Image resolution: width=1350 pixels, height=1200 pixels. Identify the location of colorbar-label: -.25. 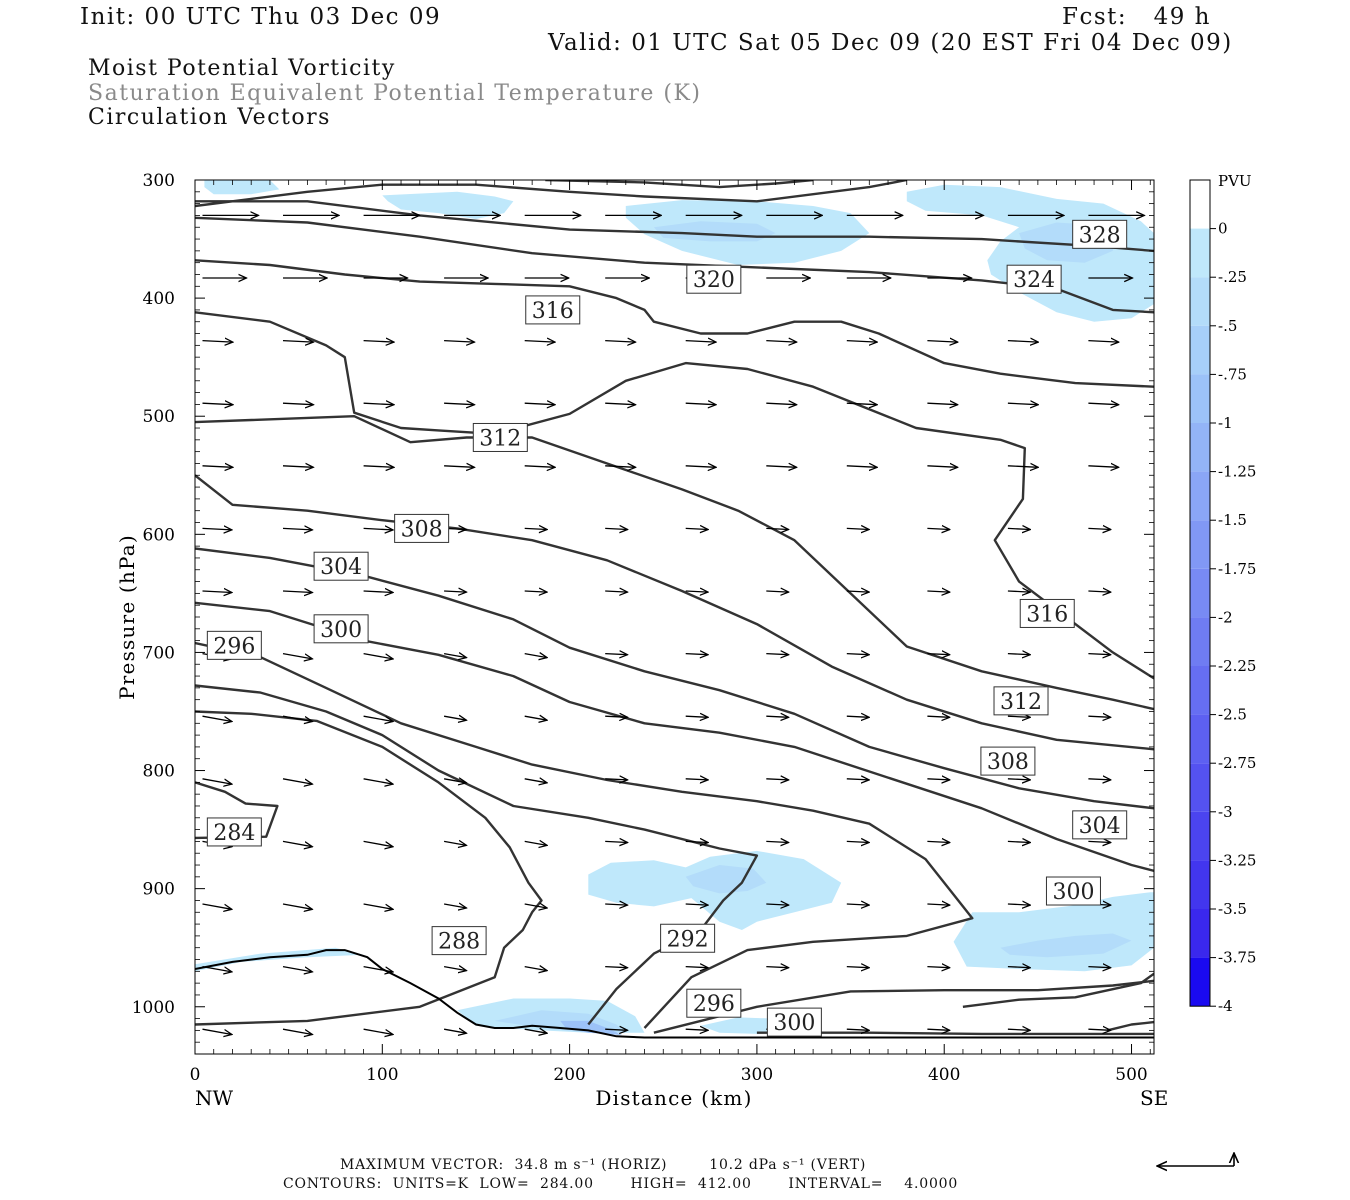
(1232, 277).